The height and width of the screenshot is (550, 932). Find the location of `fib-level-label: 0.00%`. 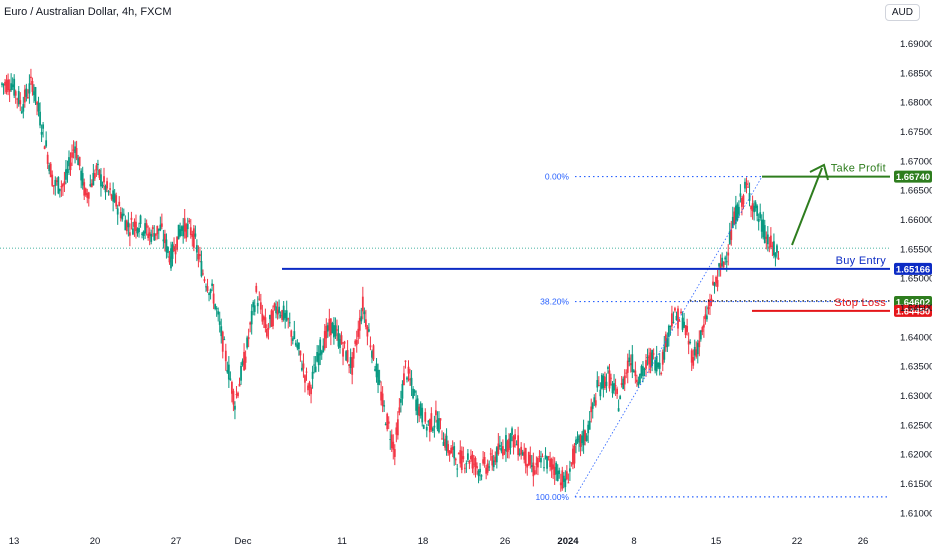

fib-level-label: 0.00% is located at coordinates (557, 177).